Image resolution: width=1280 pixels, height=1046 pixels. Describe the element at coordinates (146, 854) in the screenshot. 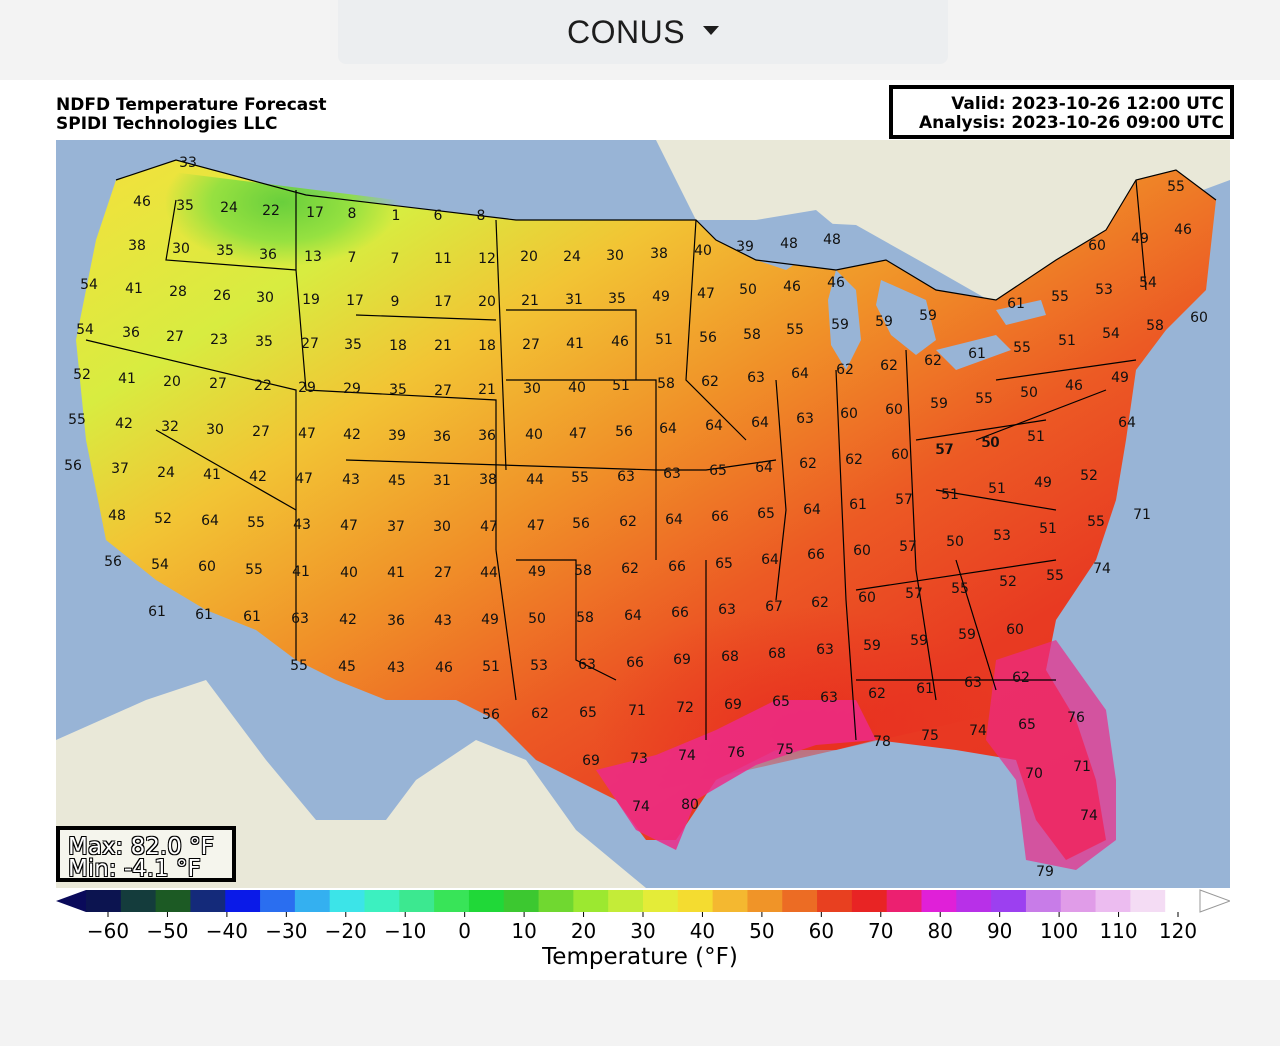

I see `max-min-box: Max: 82.0 °F Min: -4.1 °F` at that location.